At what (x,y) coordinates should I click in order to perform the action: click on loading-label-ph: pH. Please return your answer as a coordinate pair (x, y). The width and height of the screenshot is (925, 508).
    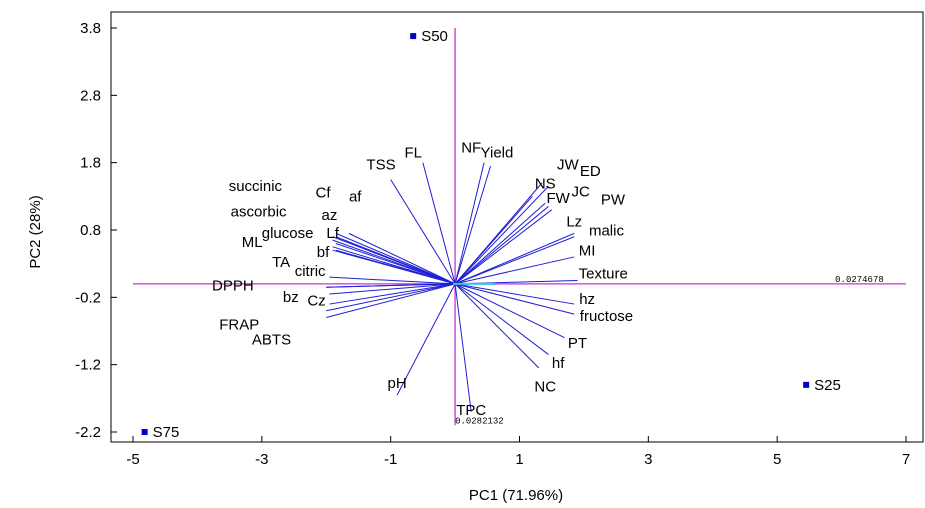
    Looking at the image, I should click on (397, 383).